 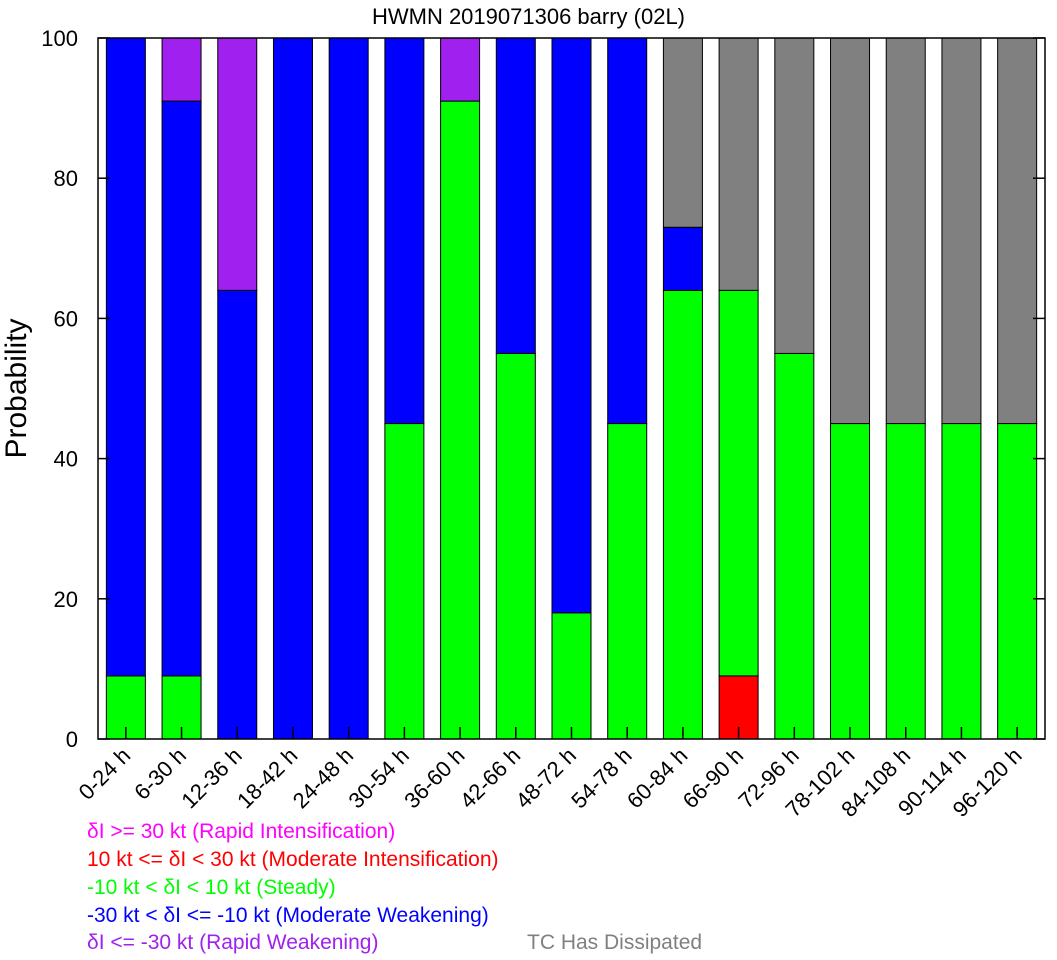 What do you see at coordinates (713, 778) in the screenshot?
I see `x-tick-label: 66-90 h` at bounding box center [713, 778].